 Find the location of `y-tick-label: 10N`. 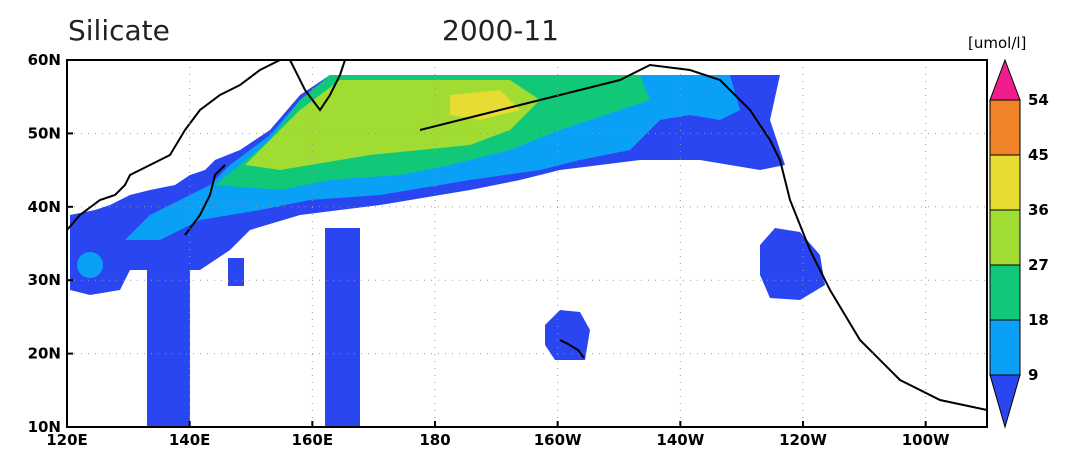

y-tick-label: 10N is located at coordinates (44, 427).